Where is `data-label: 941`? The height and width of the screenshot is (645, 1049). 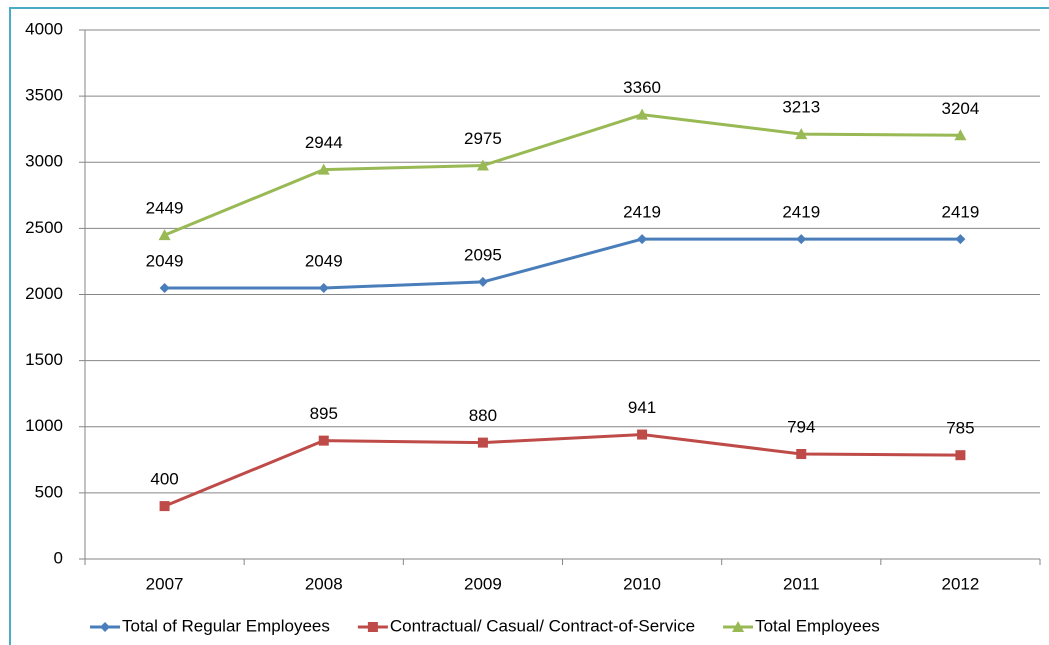 data-label: 941 is located at coordinates (642, 407).